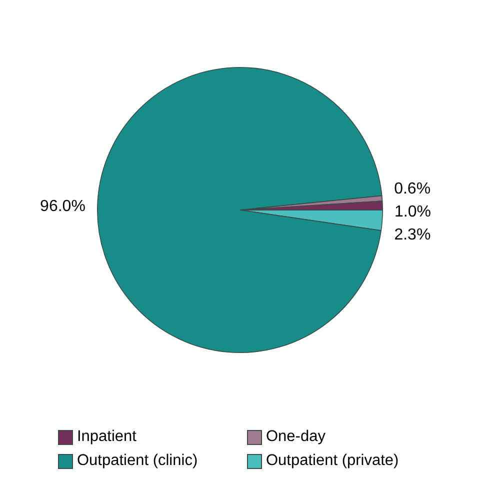  I want to click on data-label: 1.0%, so click(412, 211).